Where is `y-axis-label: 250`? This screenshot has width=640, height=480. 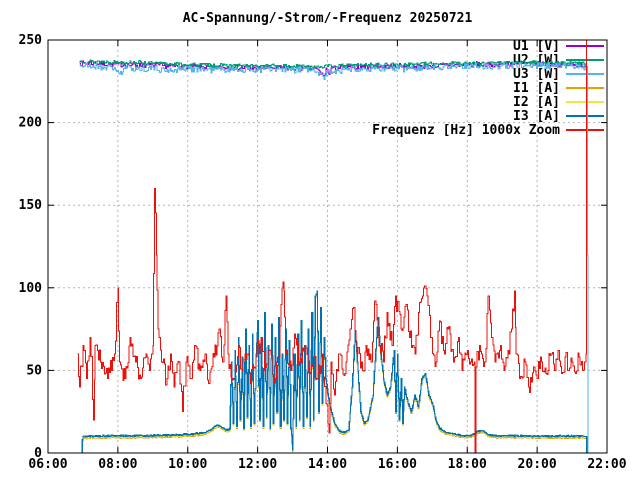
y-axis-label: 250 is located at coordinates (31, 40).